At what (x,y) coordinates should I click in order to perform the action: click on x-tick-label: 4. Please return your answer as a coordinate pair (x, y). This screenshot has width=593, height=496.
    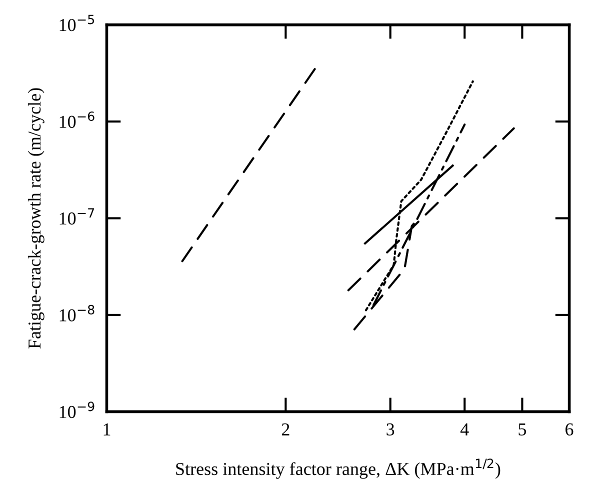
    Looking at the image, I should click on (464, 429).